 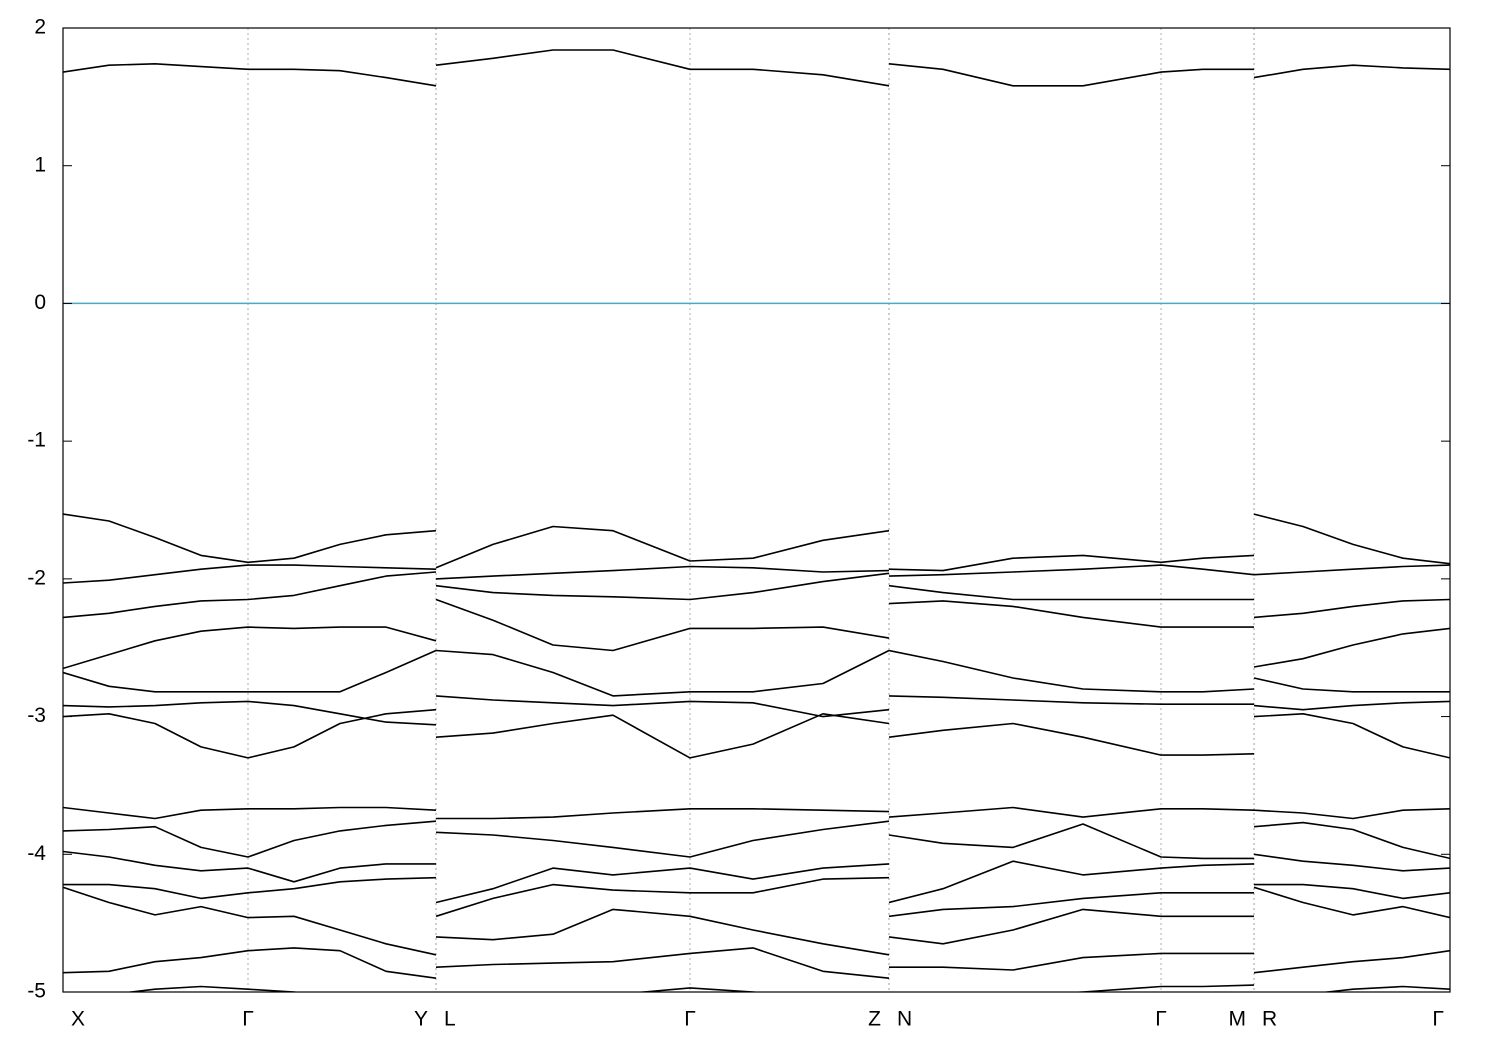 I want to click on x-tick-label: Y, so click(x=421, y=1019).